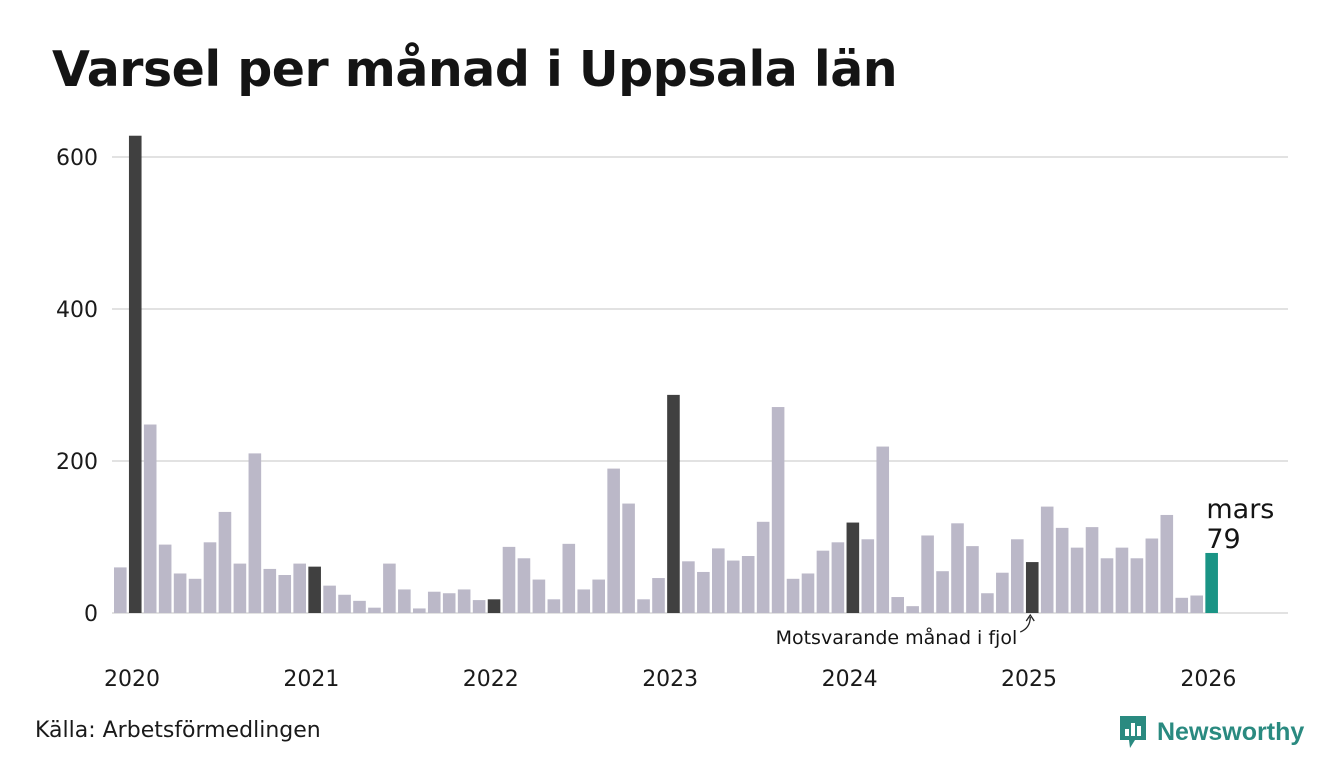 This screenshot has width=1340, height=780. What do you see at coordinates (77, 386) in the screenshot?
I see `y-axis: 0 200 400 600` at bounding box center [77, 386].